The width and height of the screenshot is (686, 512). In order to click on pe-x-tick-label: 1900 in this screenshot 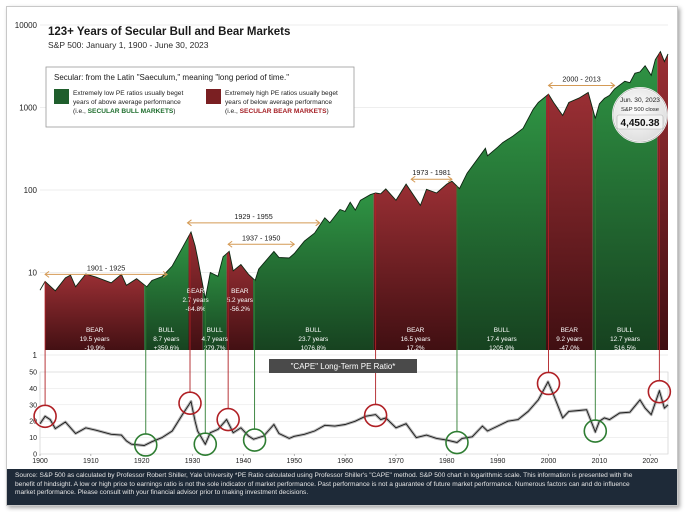, I will do `click(40, 461)`.